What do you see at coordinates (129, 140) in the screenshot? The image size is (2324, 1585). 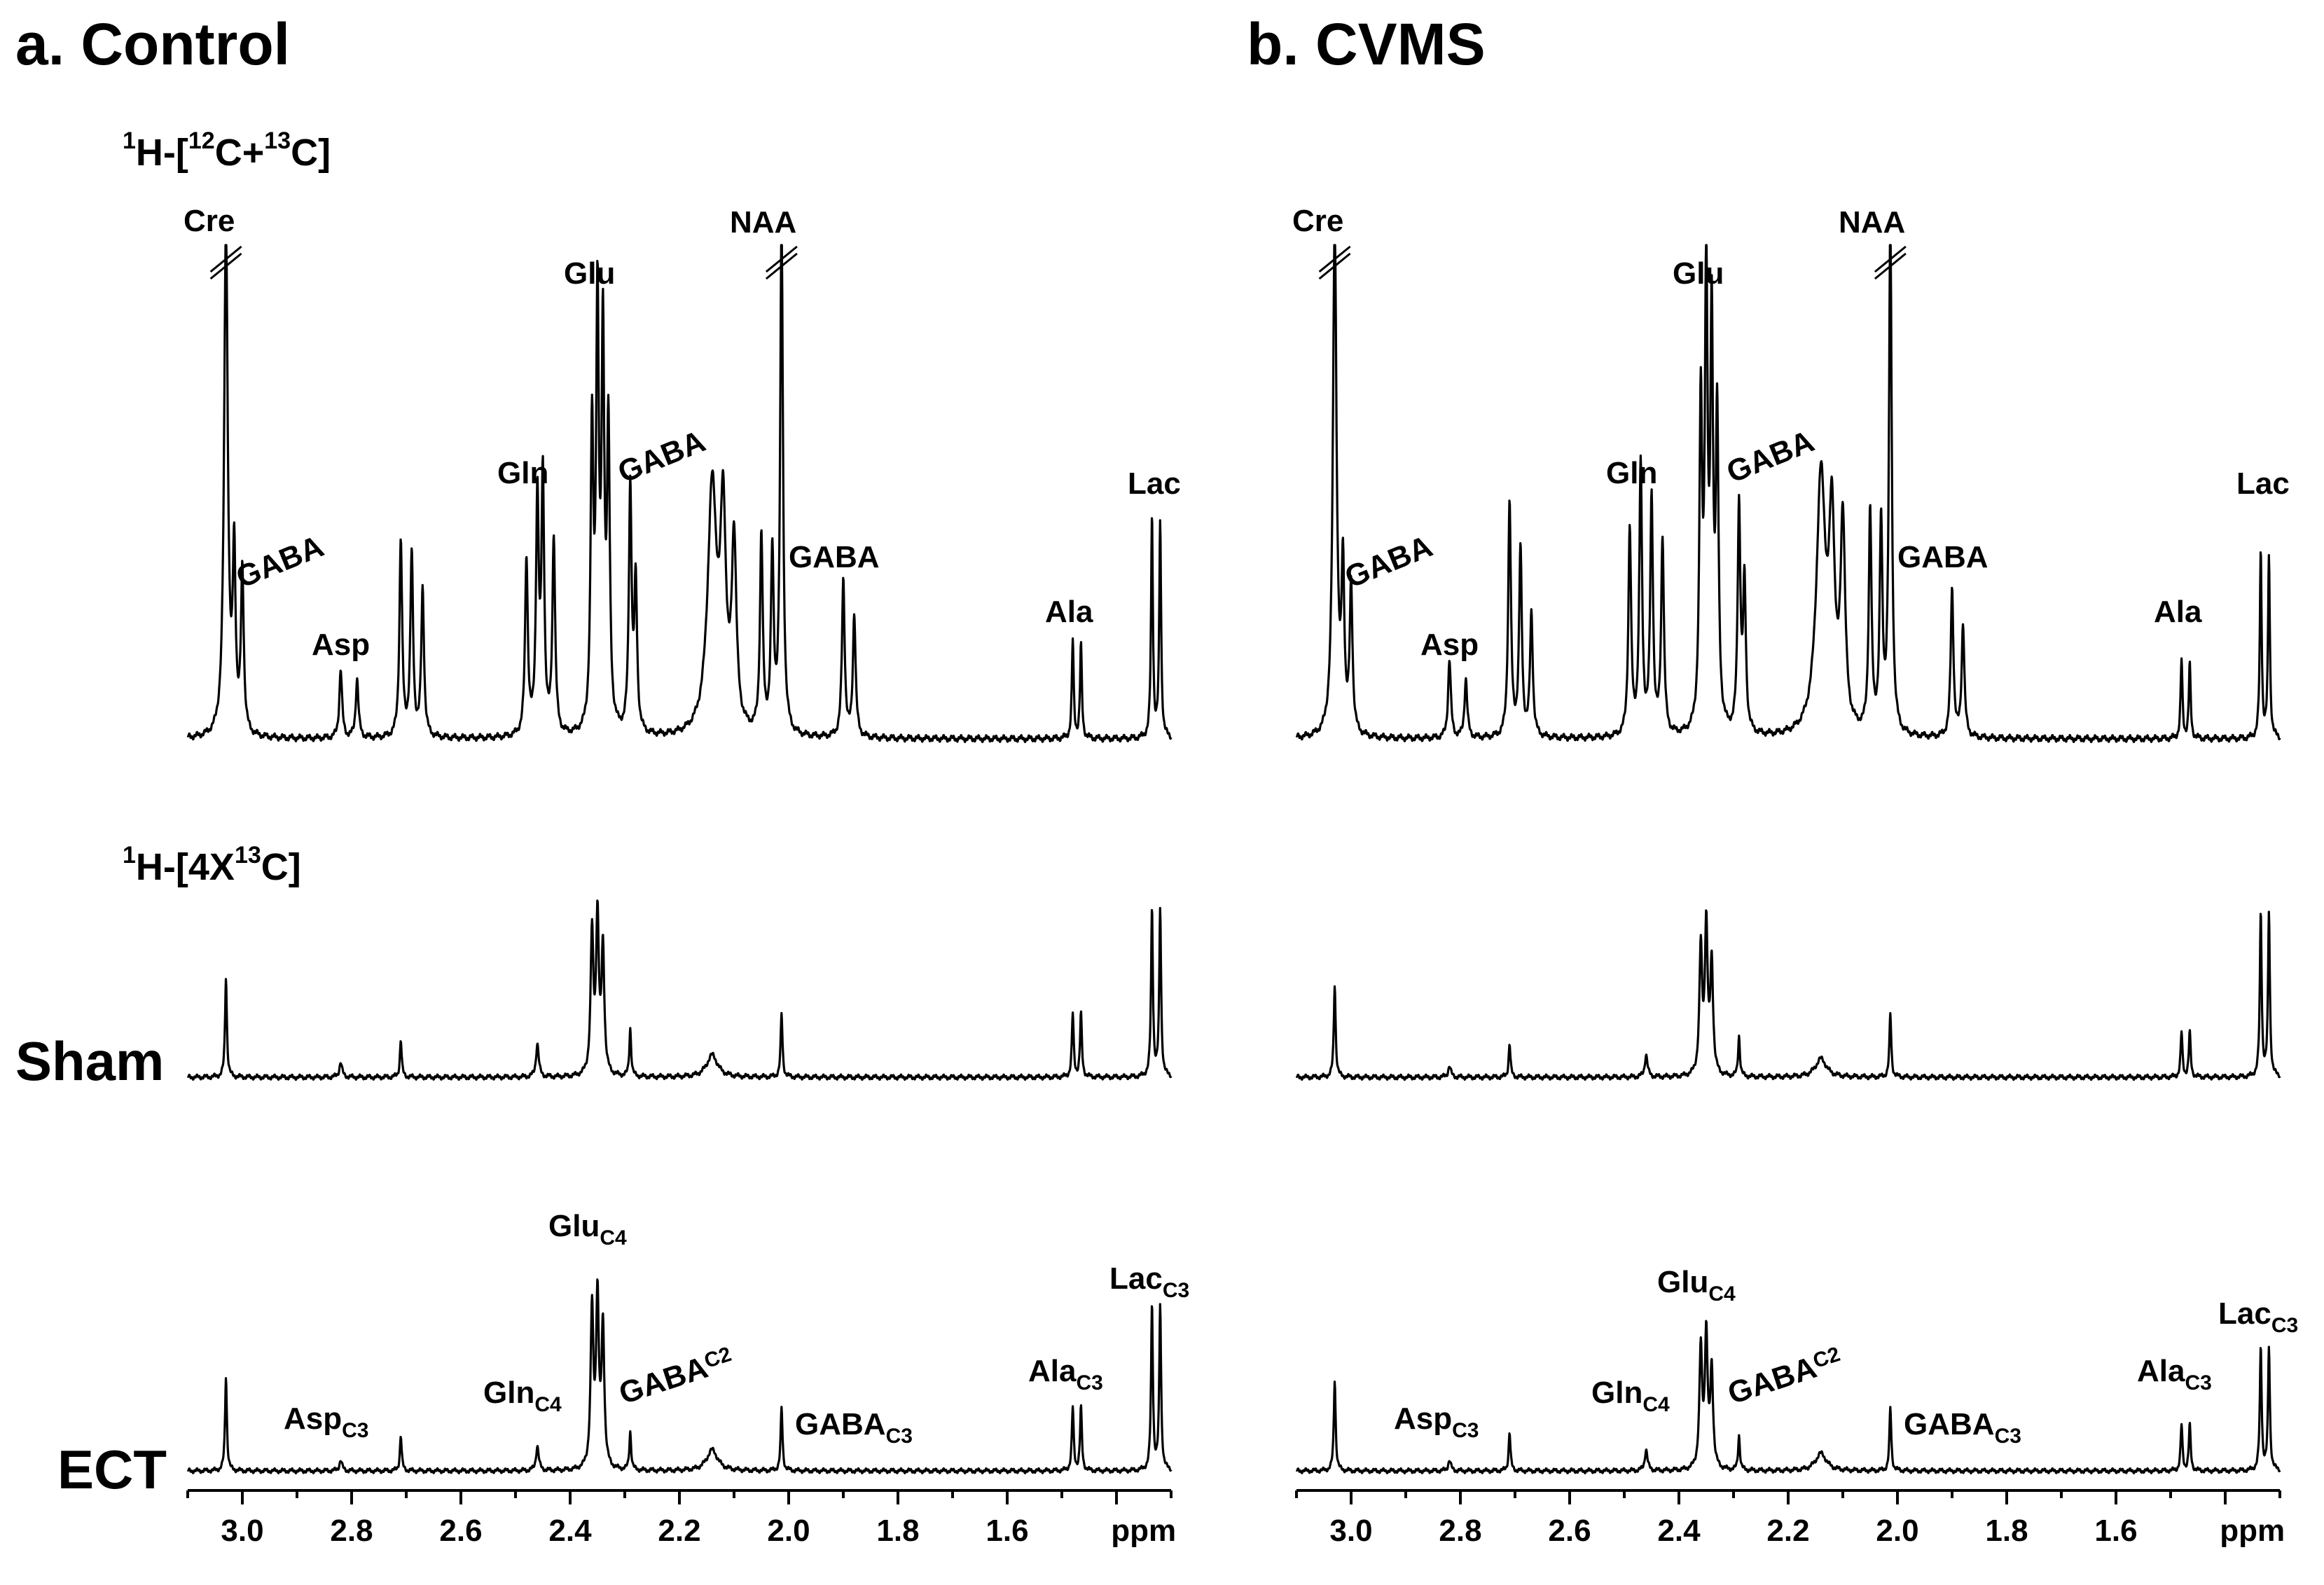 I see `header-total-sup1: 1` at bounding box center [129, 140].